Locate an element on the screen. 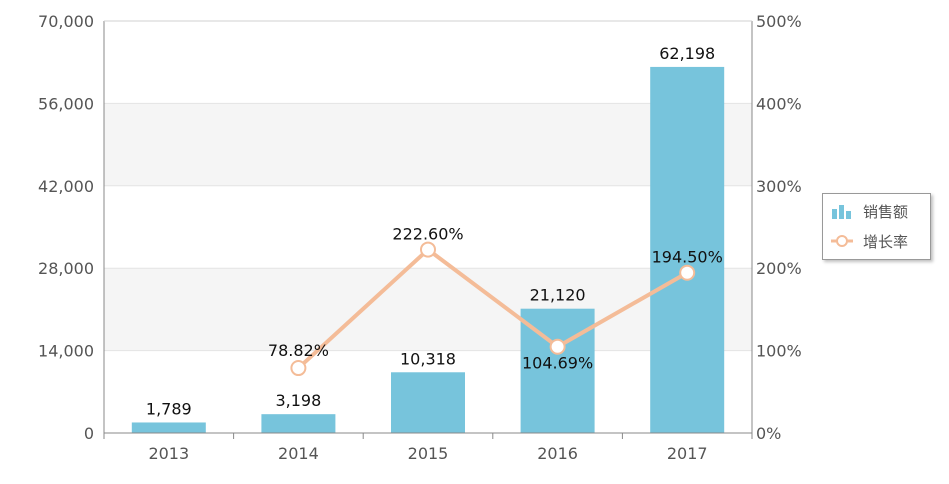 The image size is (949, 484). bar-2013 is located at coordinates (168, 427).